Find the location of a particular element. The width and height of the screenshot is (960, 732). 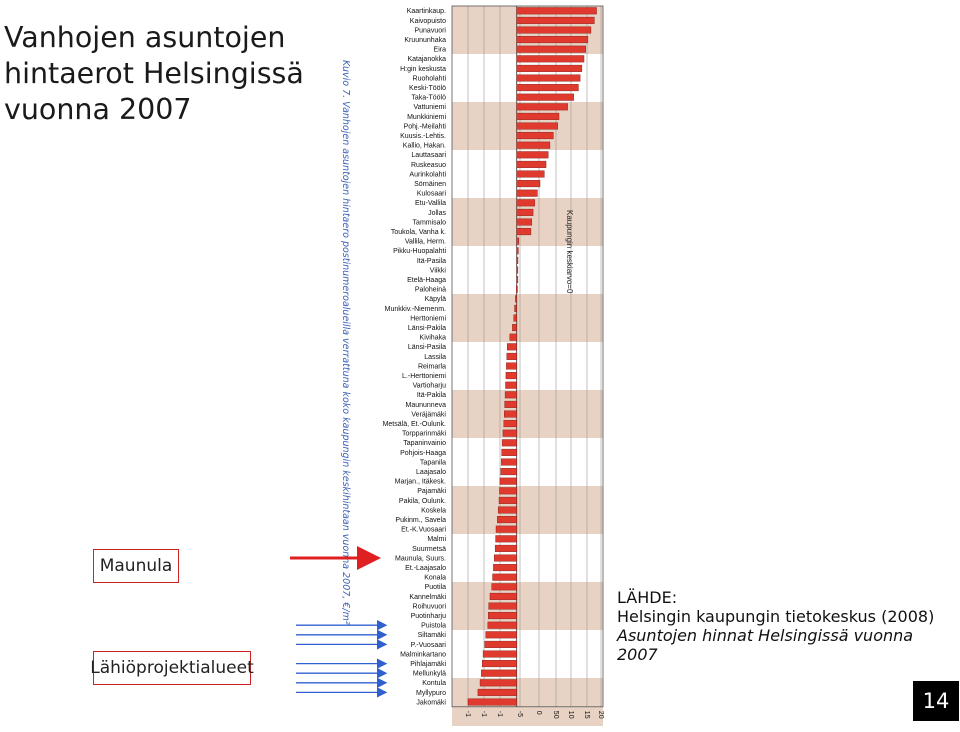

category-label: Käpylä is located at coordinates (436, 299).